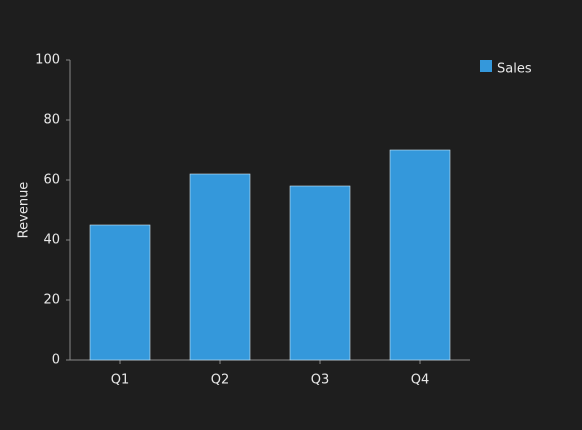  What do you see at coordinates (514, 69) in the screenshot?
I see `legend-label: Sales` at bounding box center [514, 69].